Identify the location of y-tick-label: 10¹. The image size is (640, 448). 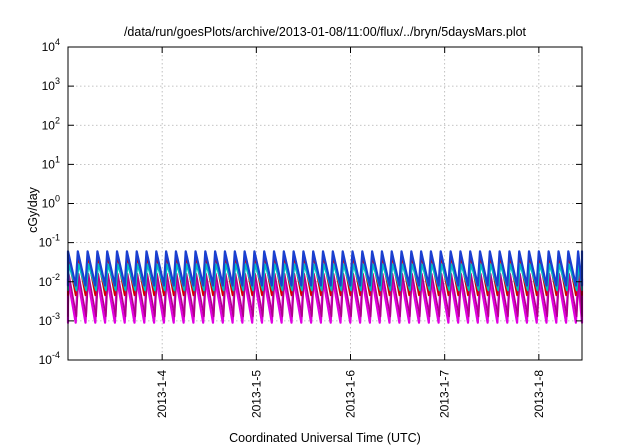
(51, 162).